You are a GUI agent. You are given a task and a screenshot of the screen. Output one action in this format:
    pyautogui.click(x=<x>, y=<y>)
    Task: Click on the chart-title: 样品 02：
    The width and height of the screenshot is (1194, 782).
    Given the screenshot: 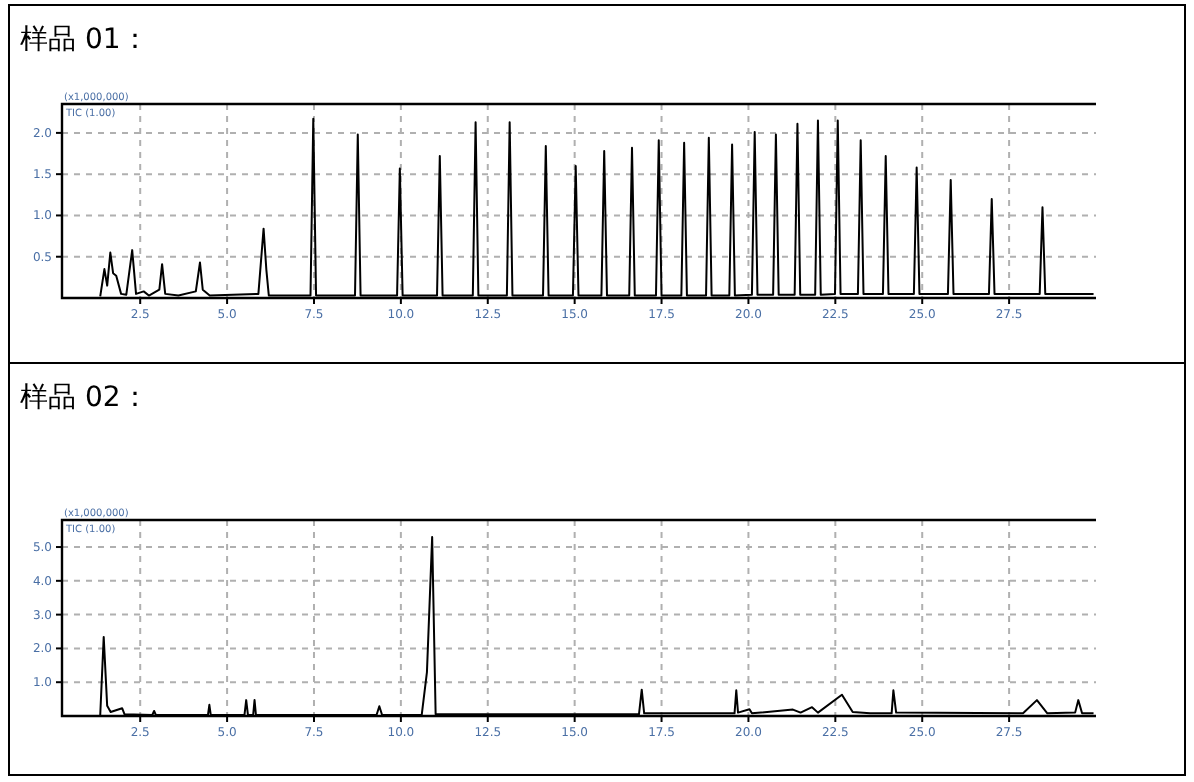 What is the action you would take?
    pyautogui.click(x=84, y=398)
    